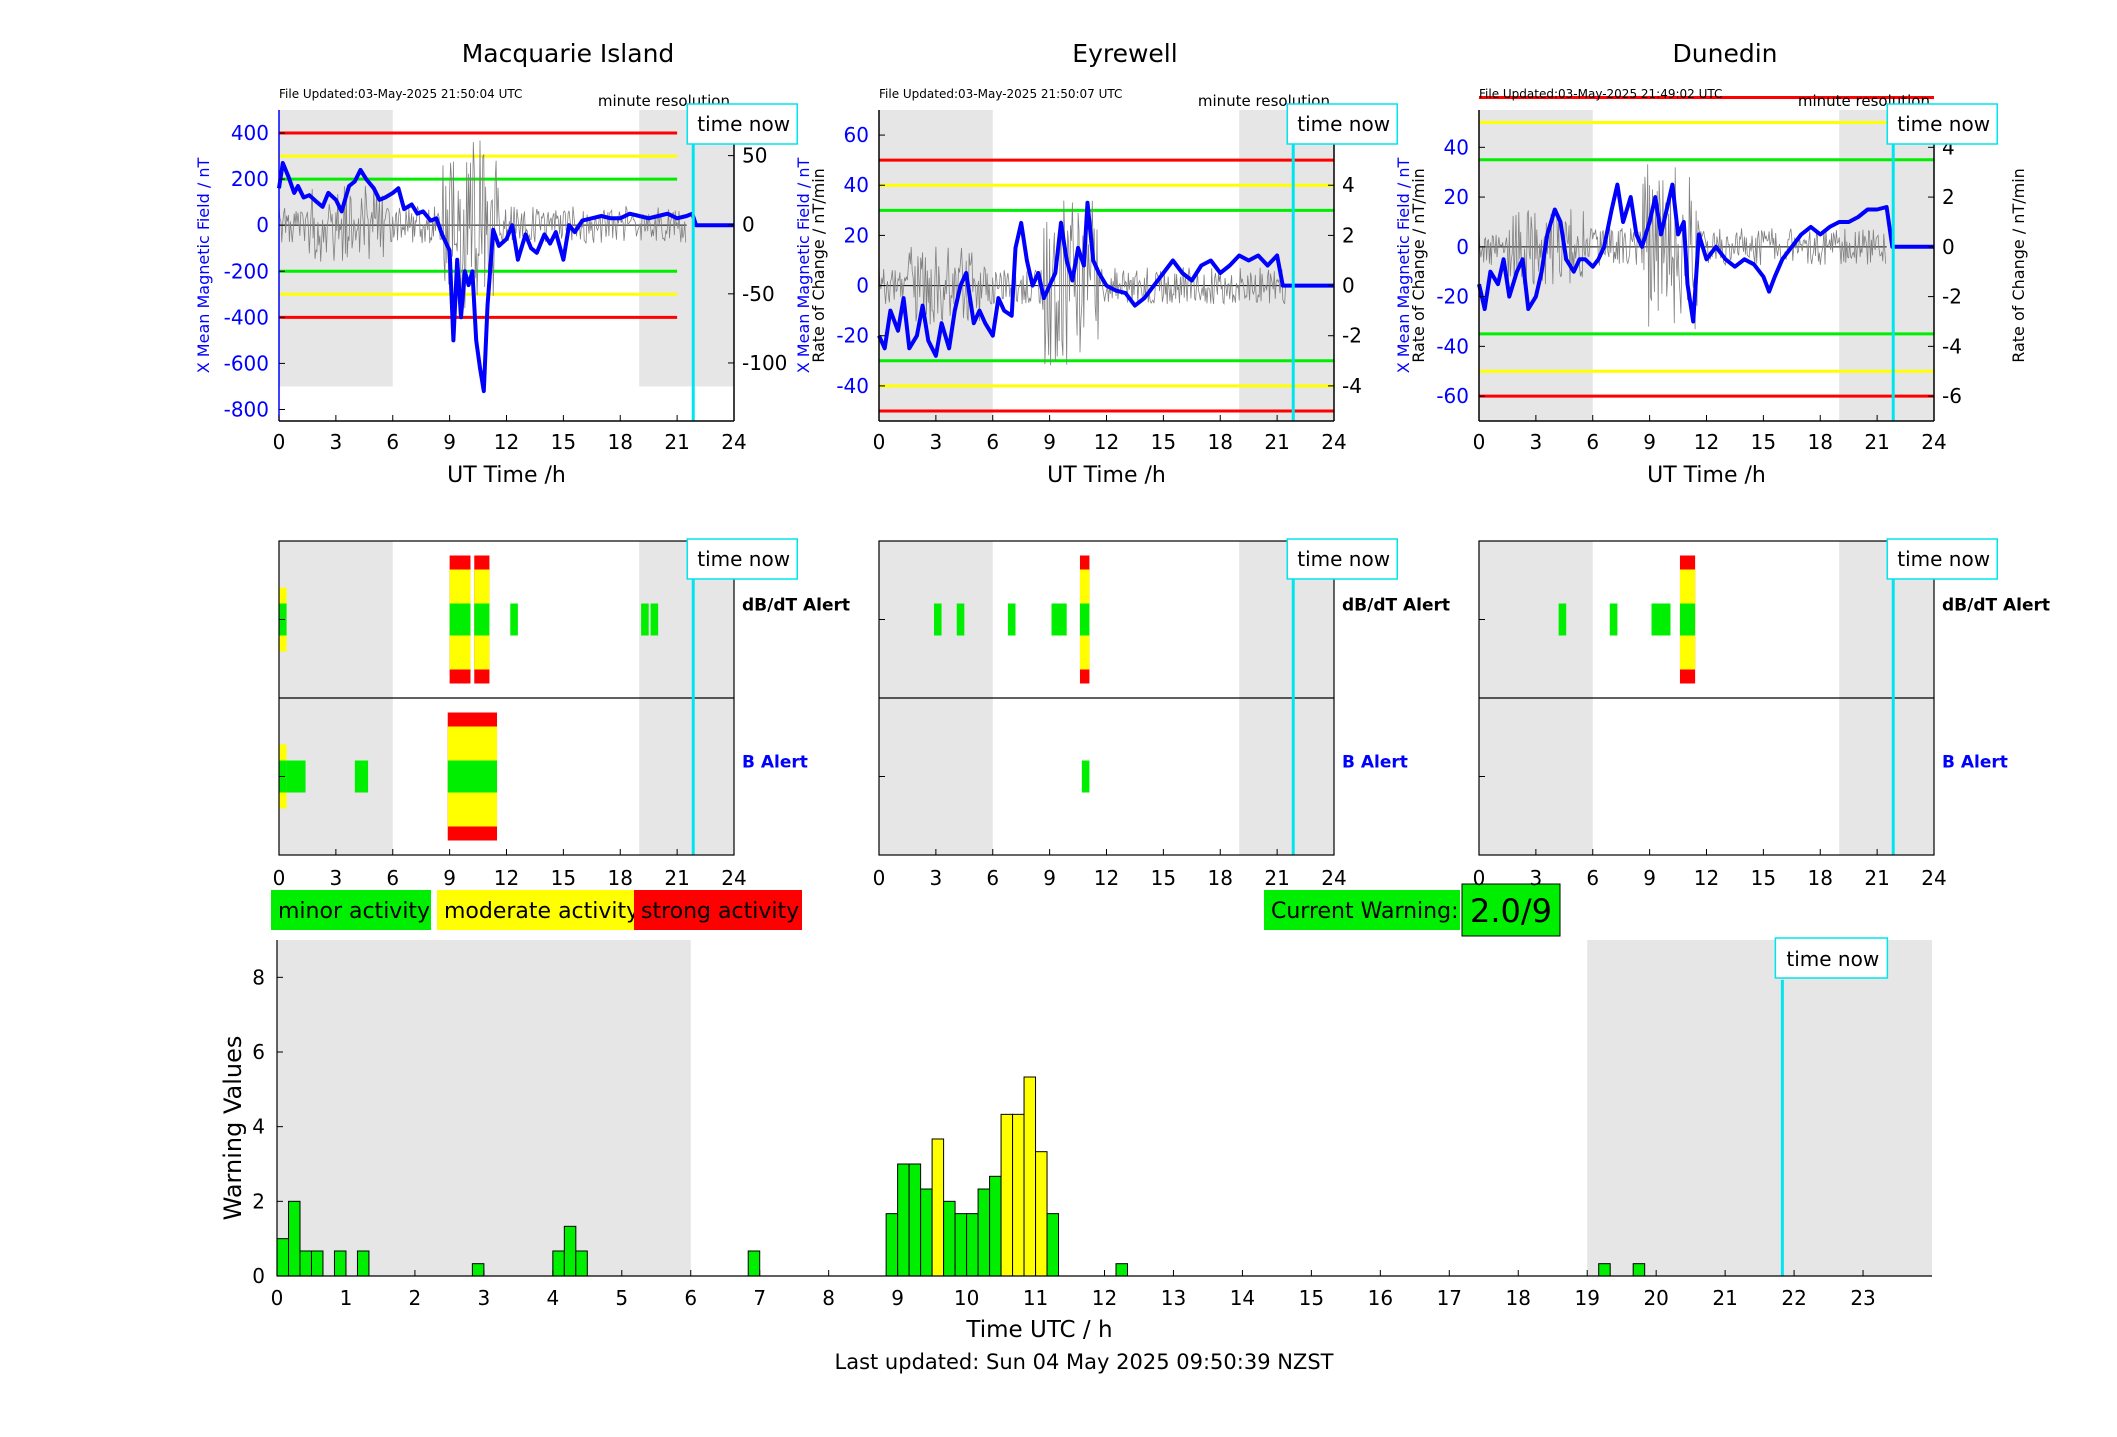  I want to click on x-tick-label: 13, so click(1173, 1298).